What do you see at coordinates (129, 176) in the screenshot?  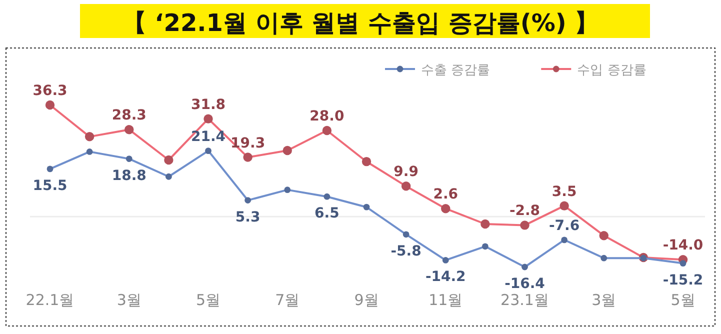 I see `data-label: 18.8` at bounding box center [129, 176].